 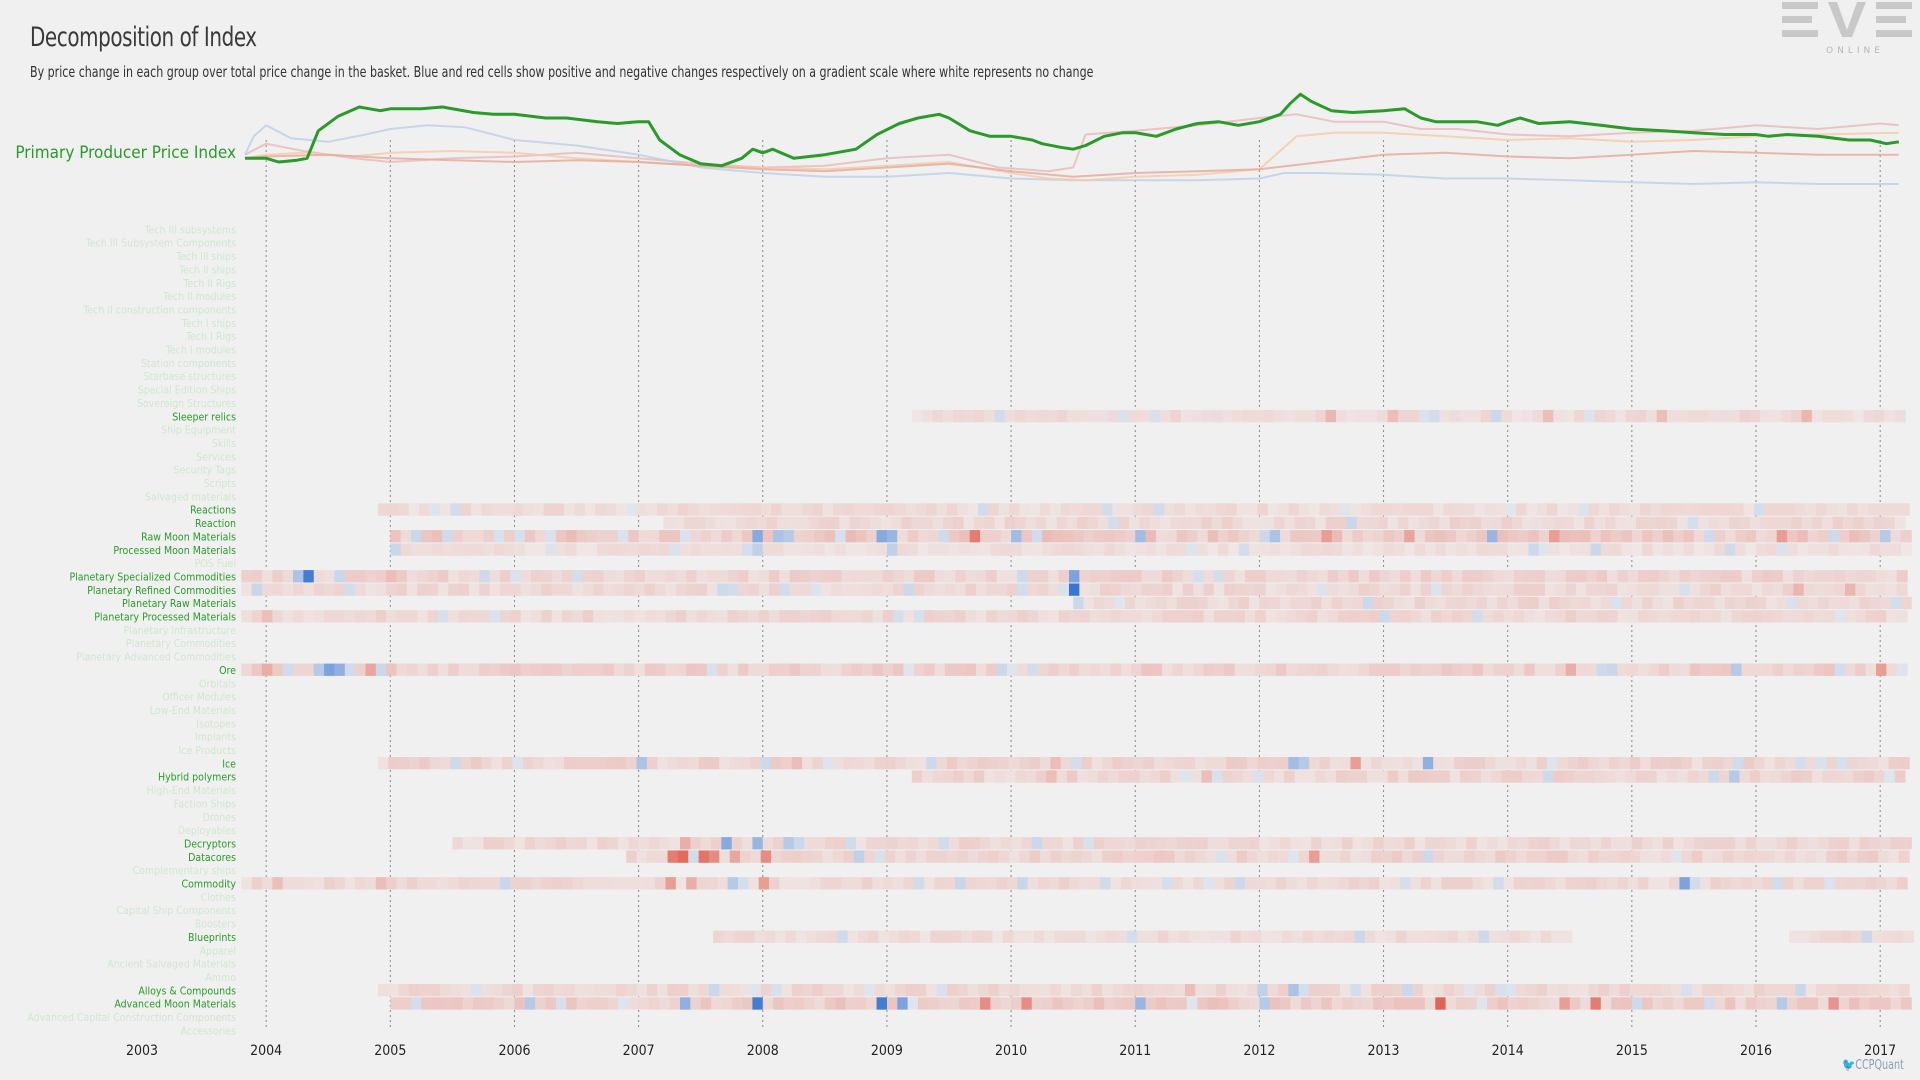 What do you see at coordinates (1873, 1065) in the screenshot?
I see `credit: 🐦CCPQuant` at bounding box center [1873, 1065].